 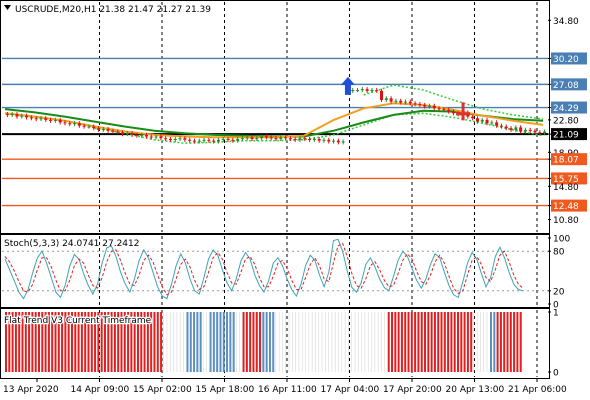 What do you see at coordinates (264, 269) in the screenshot?
I see `stoch-signal-line` at bounding box center [264, 269].